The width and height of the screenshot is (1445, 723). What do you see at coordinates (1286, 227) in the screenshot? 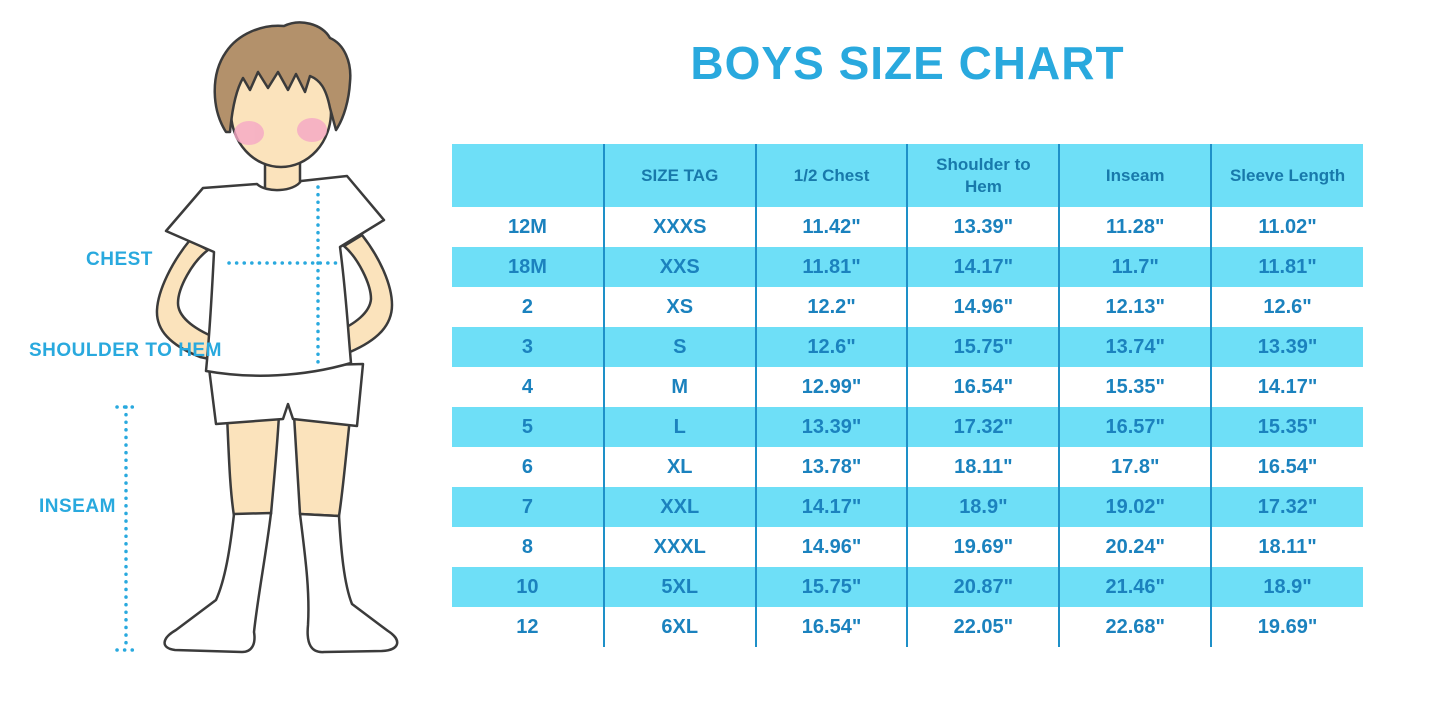
I see `table-cell: 11.02"` at bounding box center [1286, 227].